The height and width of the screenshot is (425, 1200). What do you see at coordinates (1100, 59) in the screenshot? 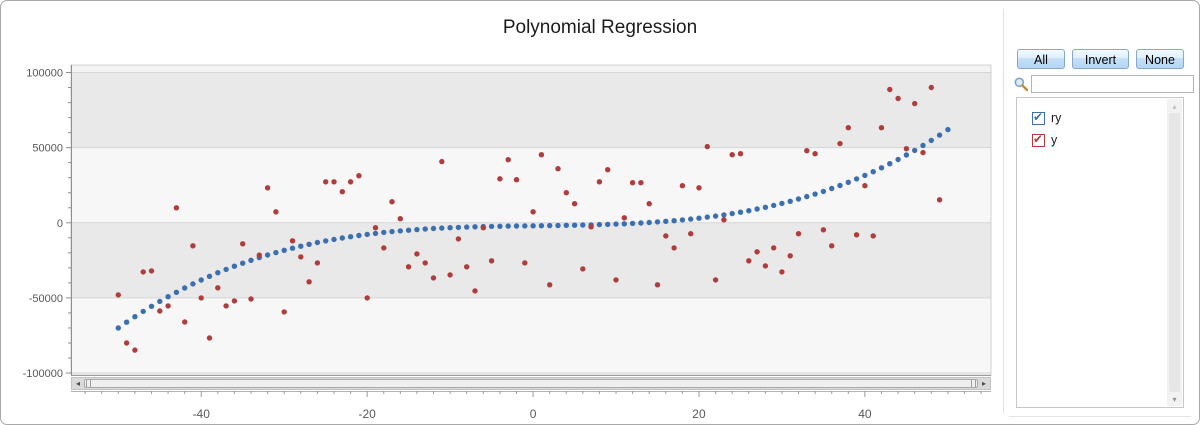
I see `invert-selection-button: Invert` at bounding box center [1100, 59].